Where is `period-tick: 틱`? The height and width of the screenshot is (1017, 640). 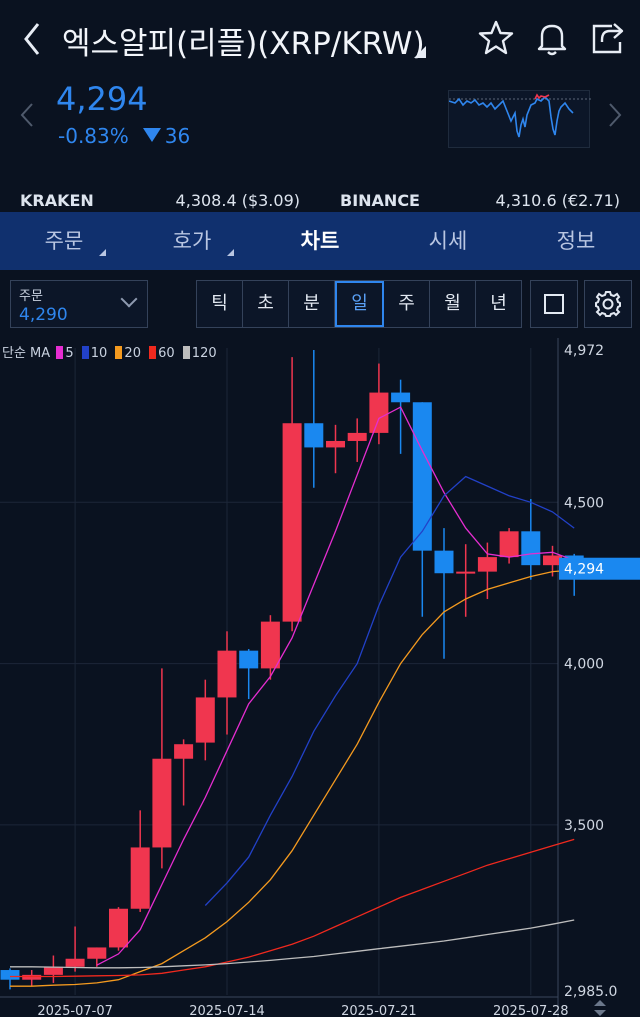 period-tick: 틱 is located at coordinates (220, 304).